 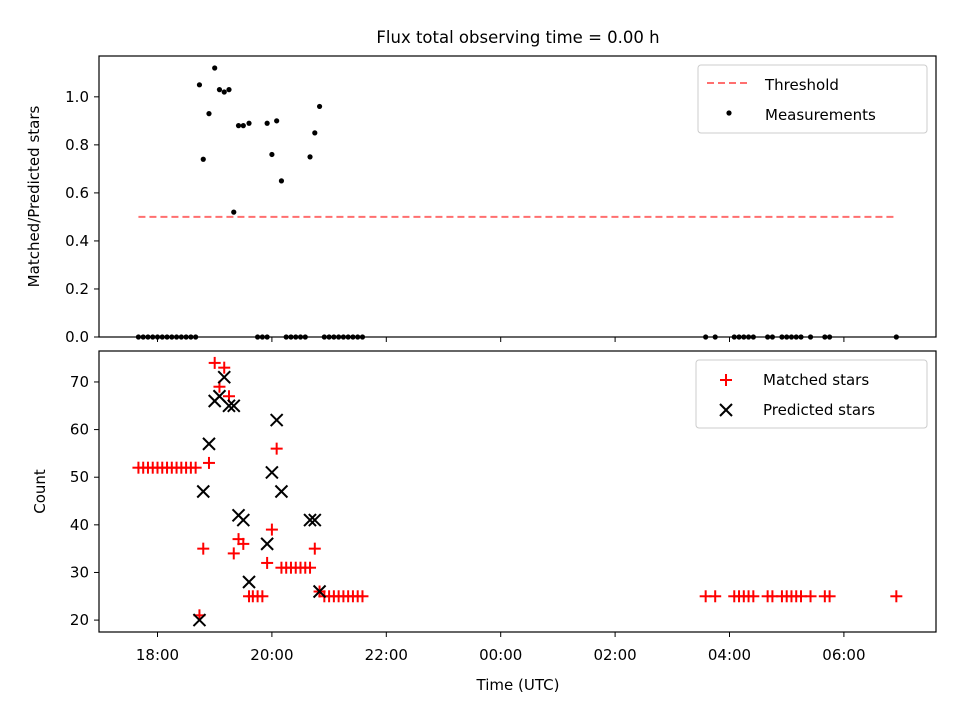 What do you see at coordinates (500, 655) in the screenshot?
I see `bottom-x-tick-label: 00:00` at bounding box center [500, 655].